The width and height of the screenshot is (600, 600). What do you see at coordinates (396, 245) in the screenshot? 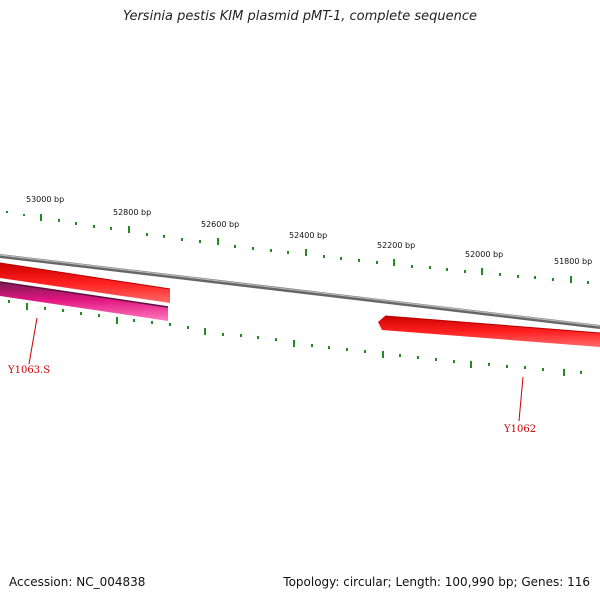
I see `tick-label: 52200 bp` at bounding box center [396, 245].